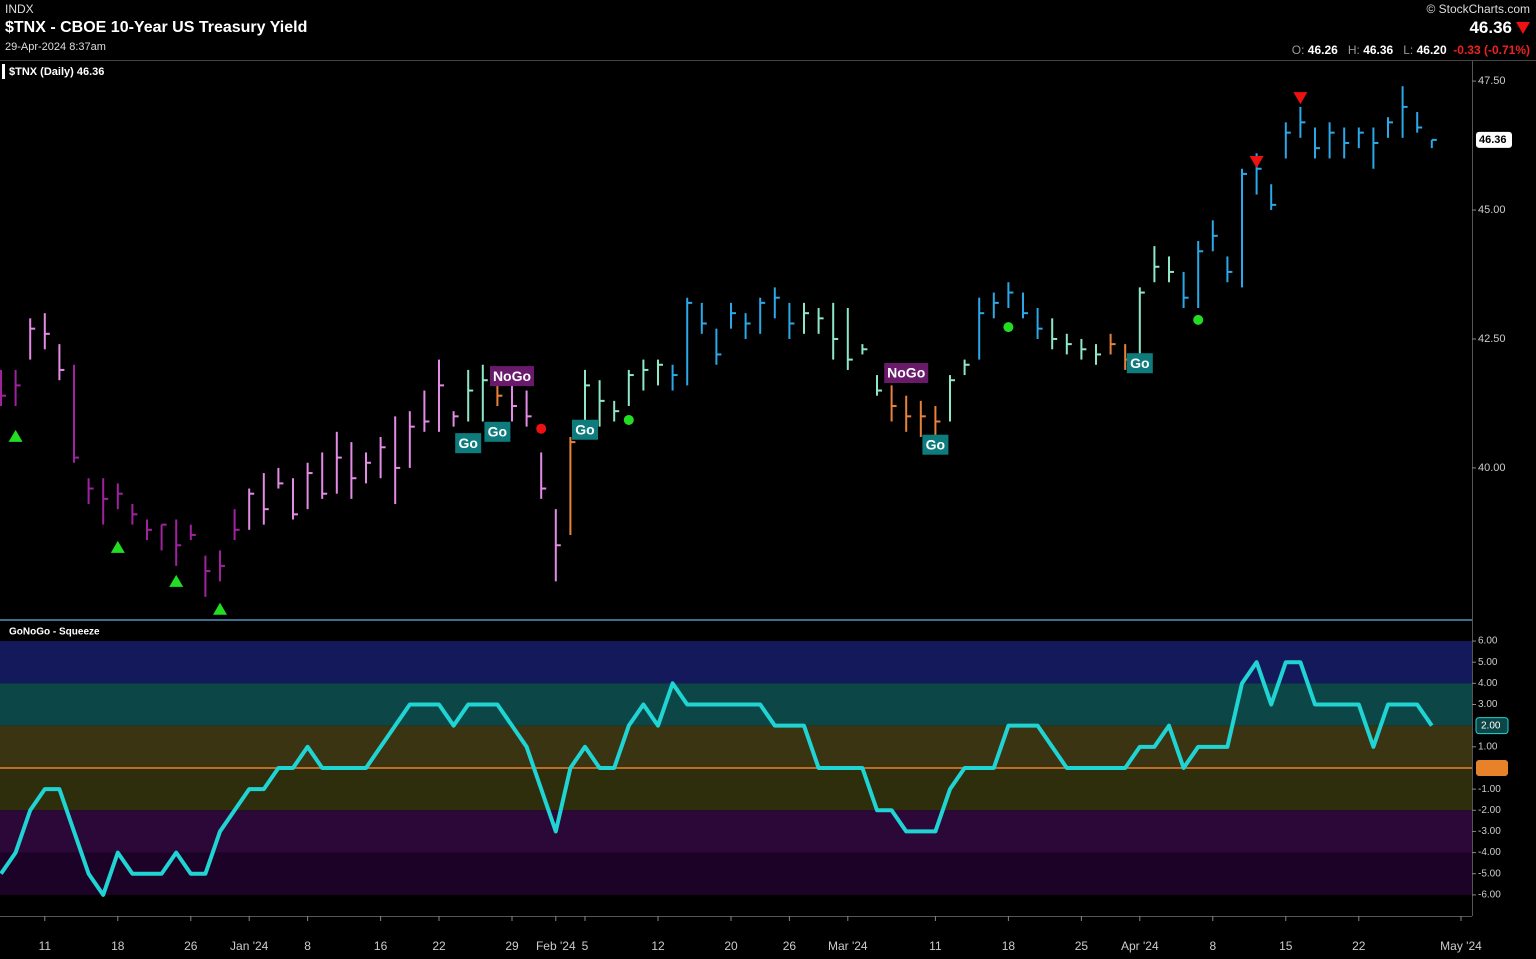  Describe the element at coordinates (156, 27) in the screenshot. I see `chart-title: $TNX - CBOE 10-Year US Treasury Yield` at that location.